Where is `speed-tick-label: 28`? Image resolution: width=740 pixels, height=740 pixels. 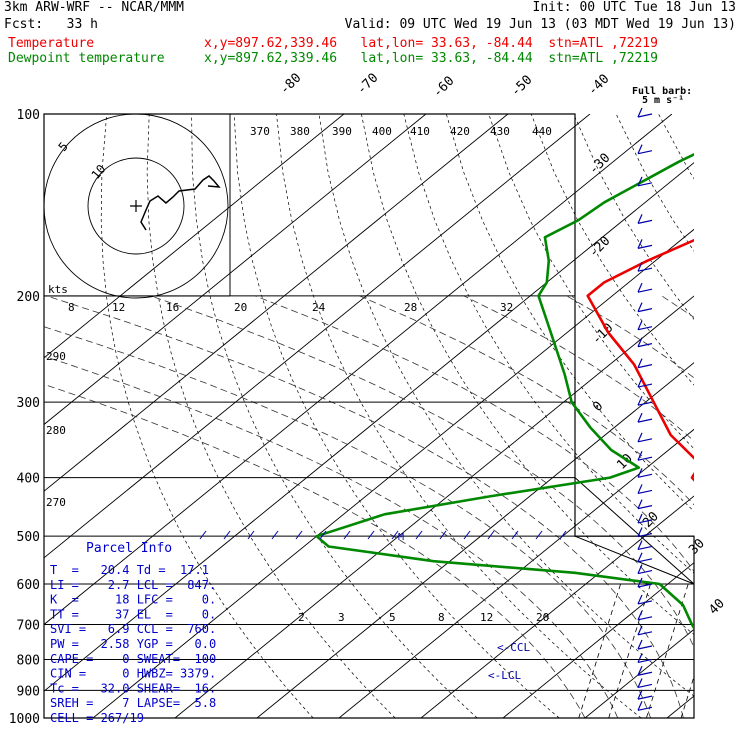
speed-tick-label: 28 is located at coordinates (410, 307).